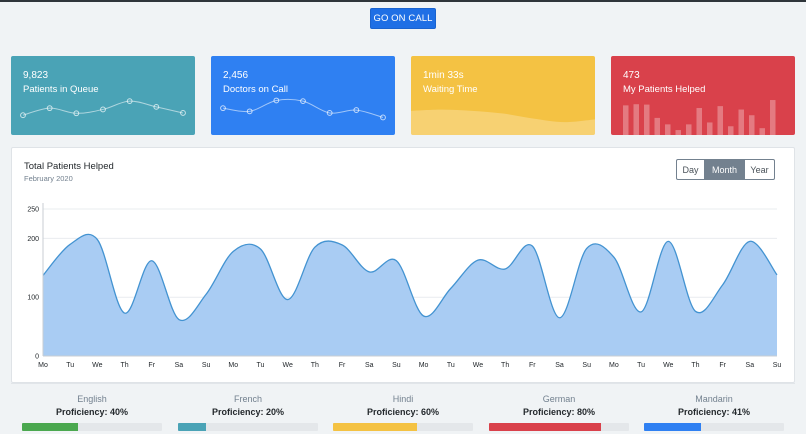 The image size is (806, 434). I want to click on card-value: 1min 33s, so click(443, 75).